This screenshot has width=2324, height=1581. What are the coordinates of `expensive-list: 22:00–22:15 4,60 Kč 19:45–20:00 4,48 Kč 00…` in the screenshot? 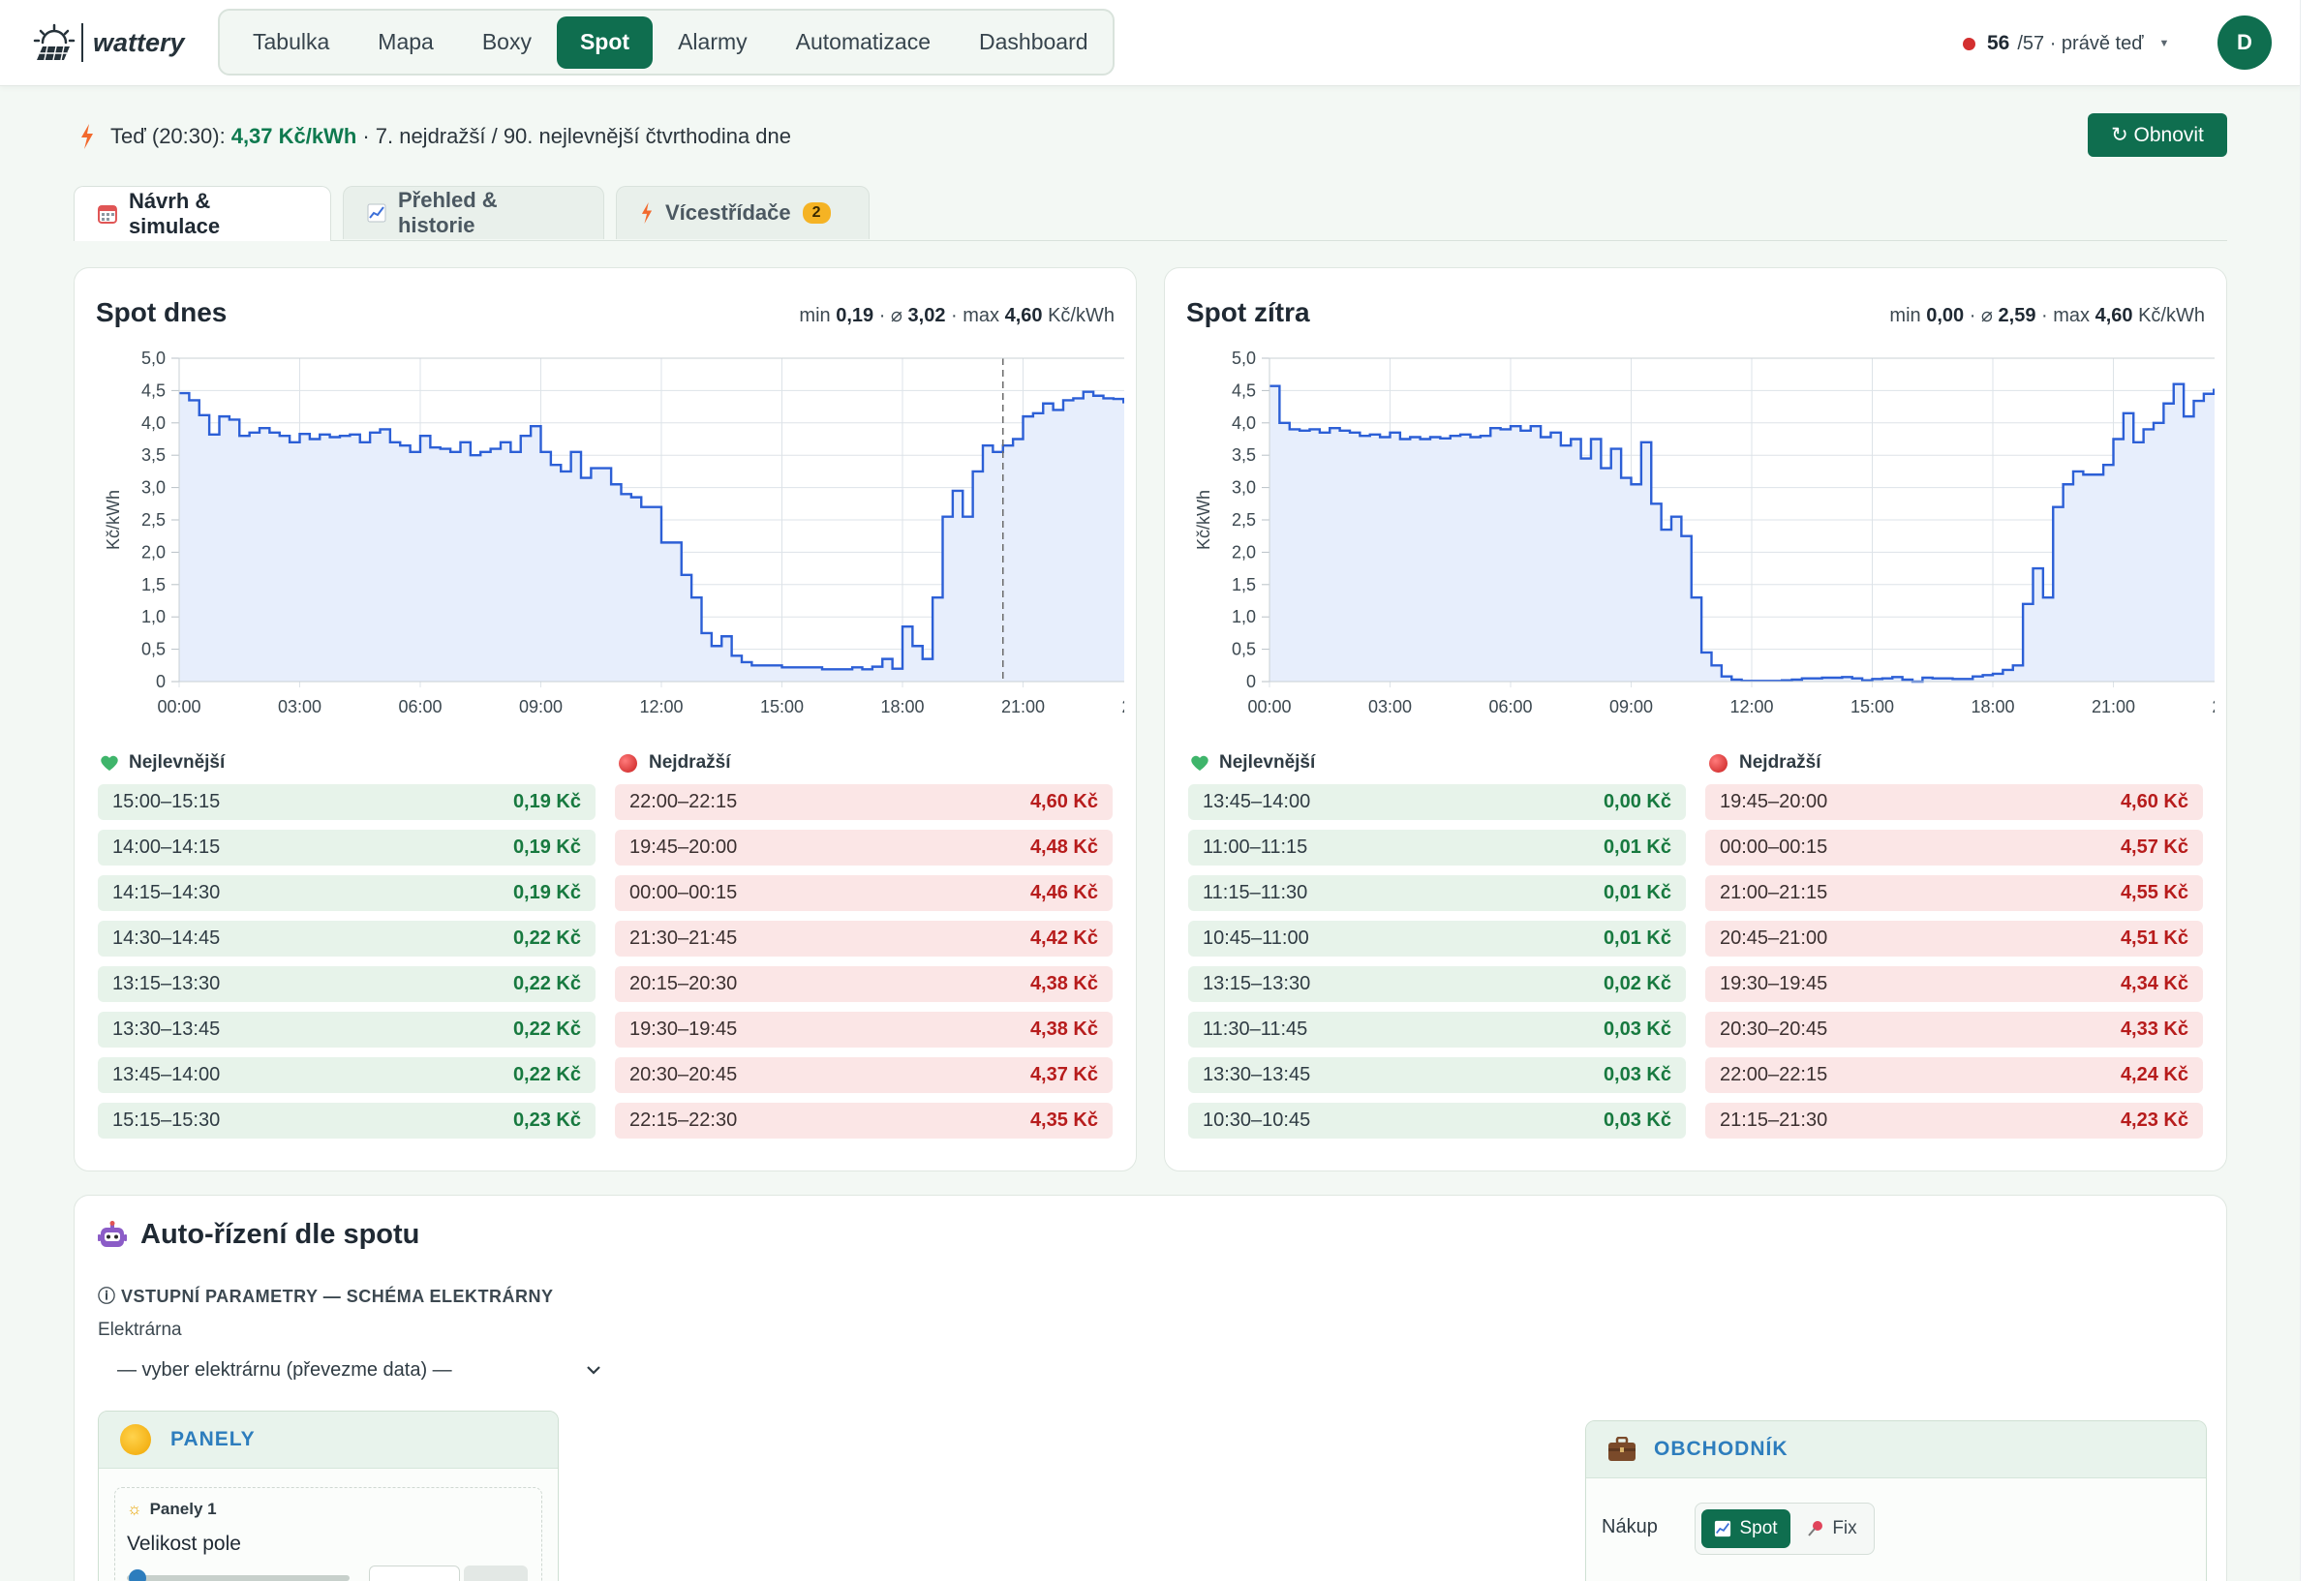 It's located at (864, 966).